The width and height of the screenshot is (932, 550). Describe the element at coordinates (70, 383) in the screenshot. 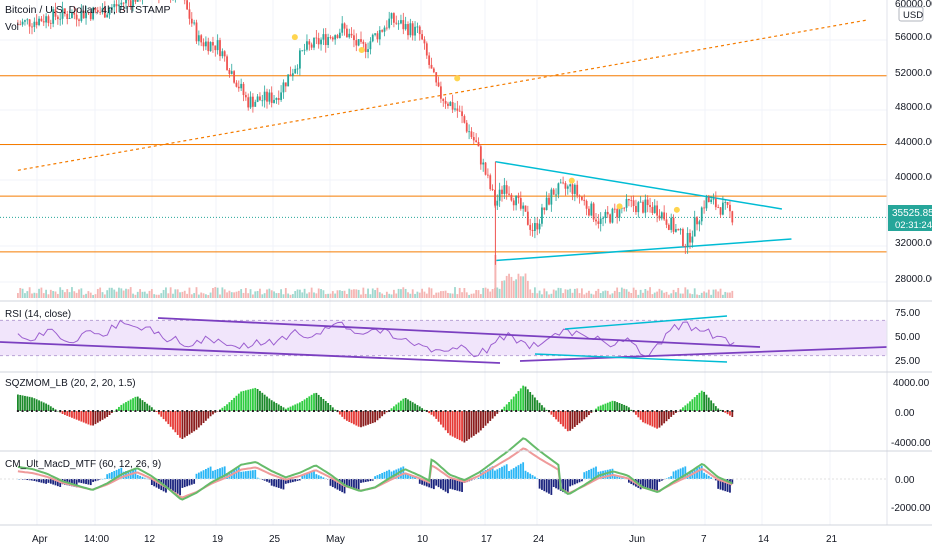

I see `sqzmom-title: SQZMOM_LB (20, 2, 20, 1.5)` at that location.